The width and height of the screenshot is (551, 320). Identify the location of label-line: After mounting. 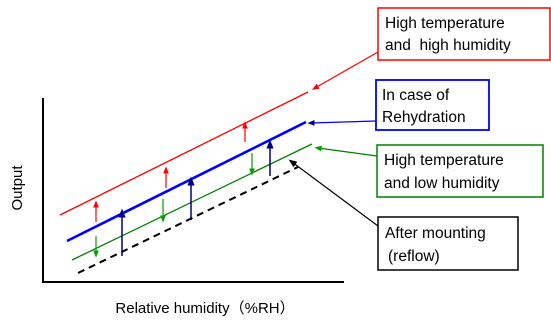
(435, 233).